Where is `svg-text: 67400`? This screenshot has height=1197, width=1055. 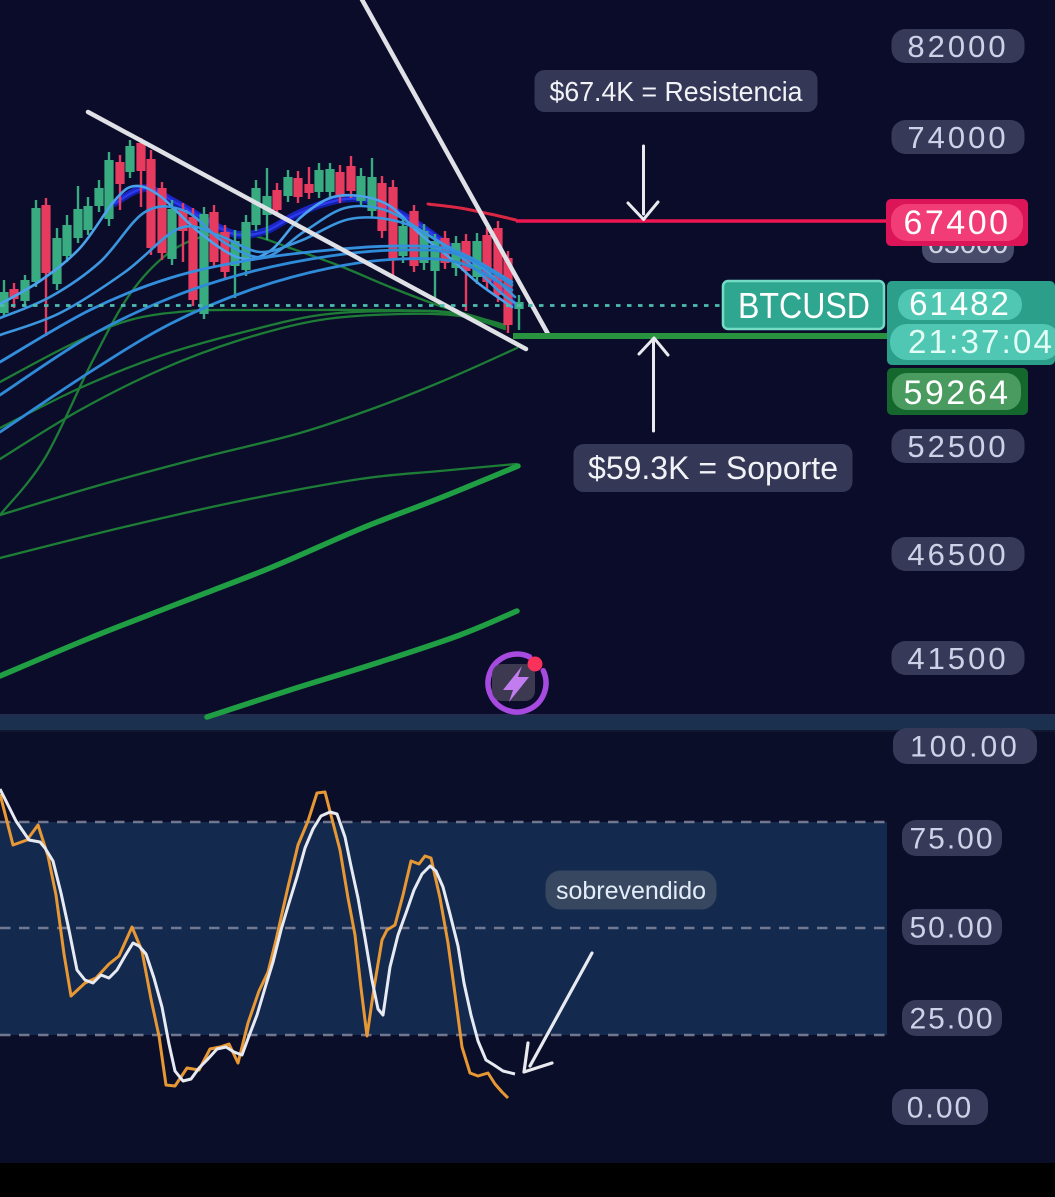 svg-text: 67400 is located at coordinates (956, 223).